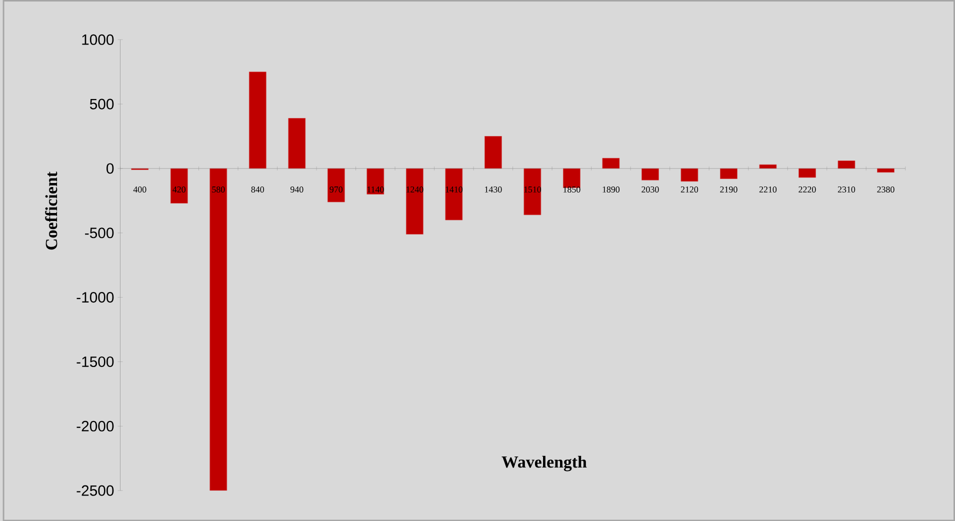  I want to click on y-tick-label: -2000, so click(95, 426).